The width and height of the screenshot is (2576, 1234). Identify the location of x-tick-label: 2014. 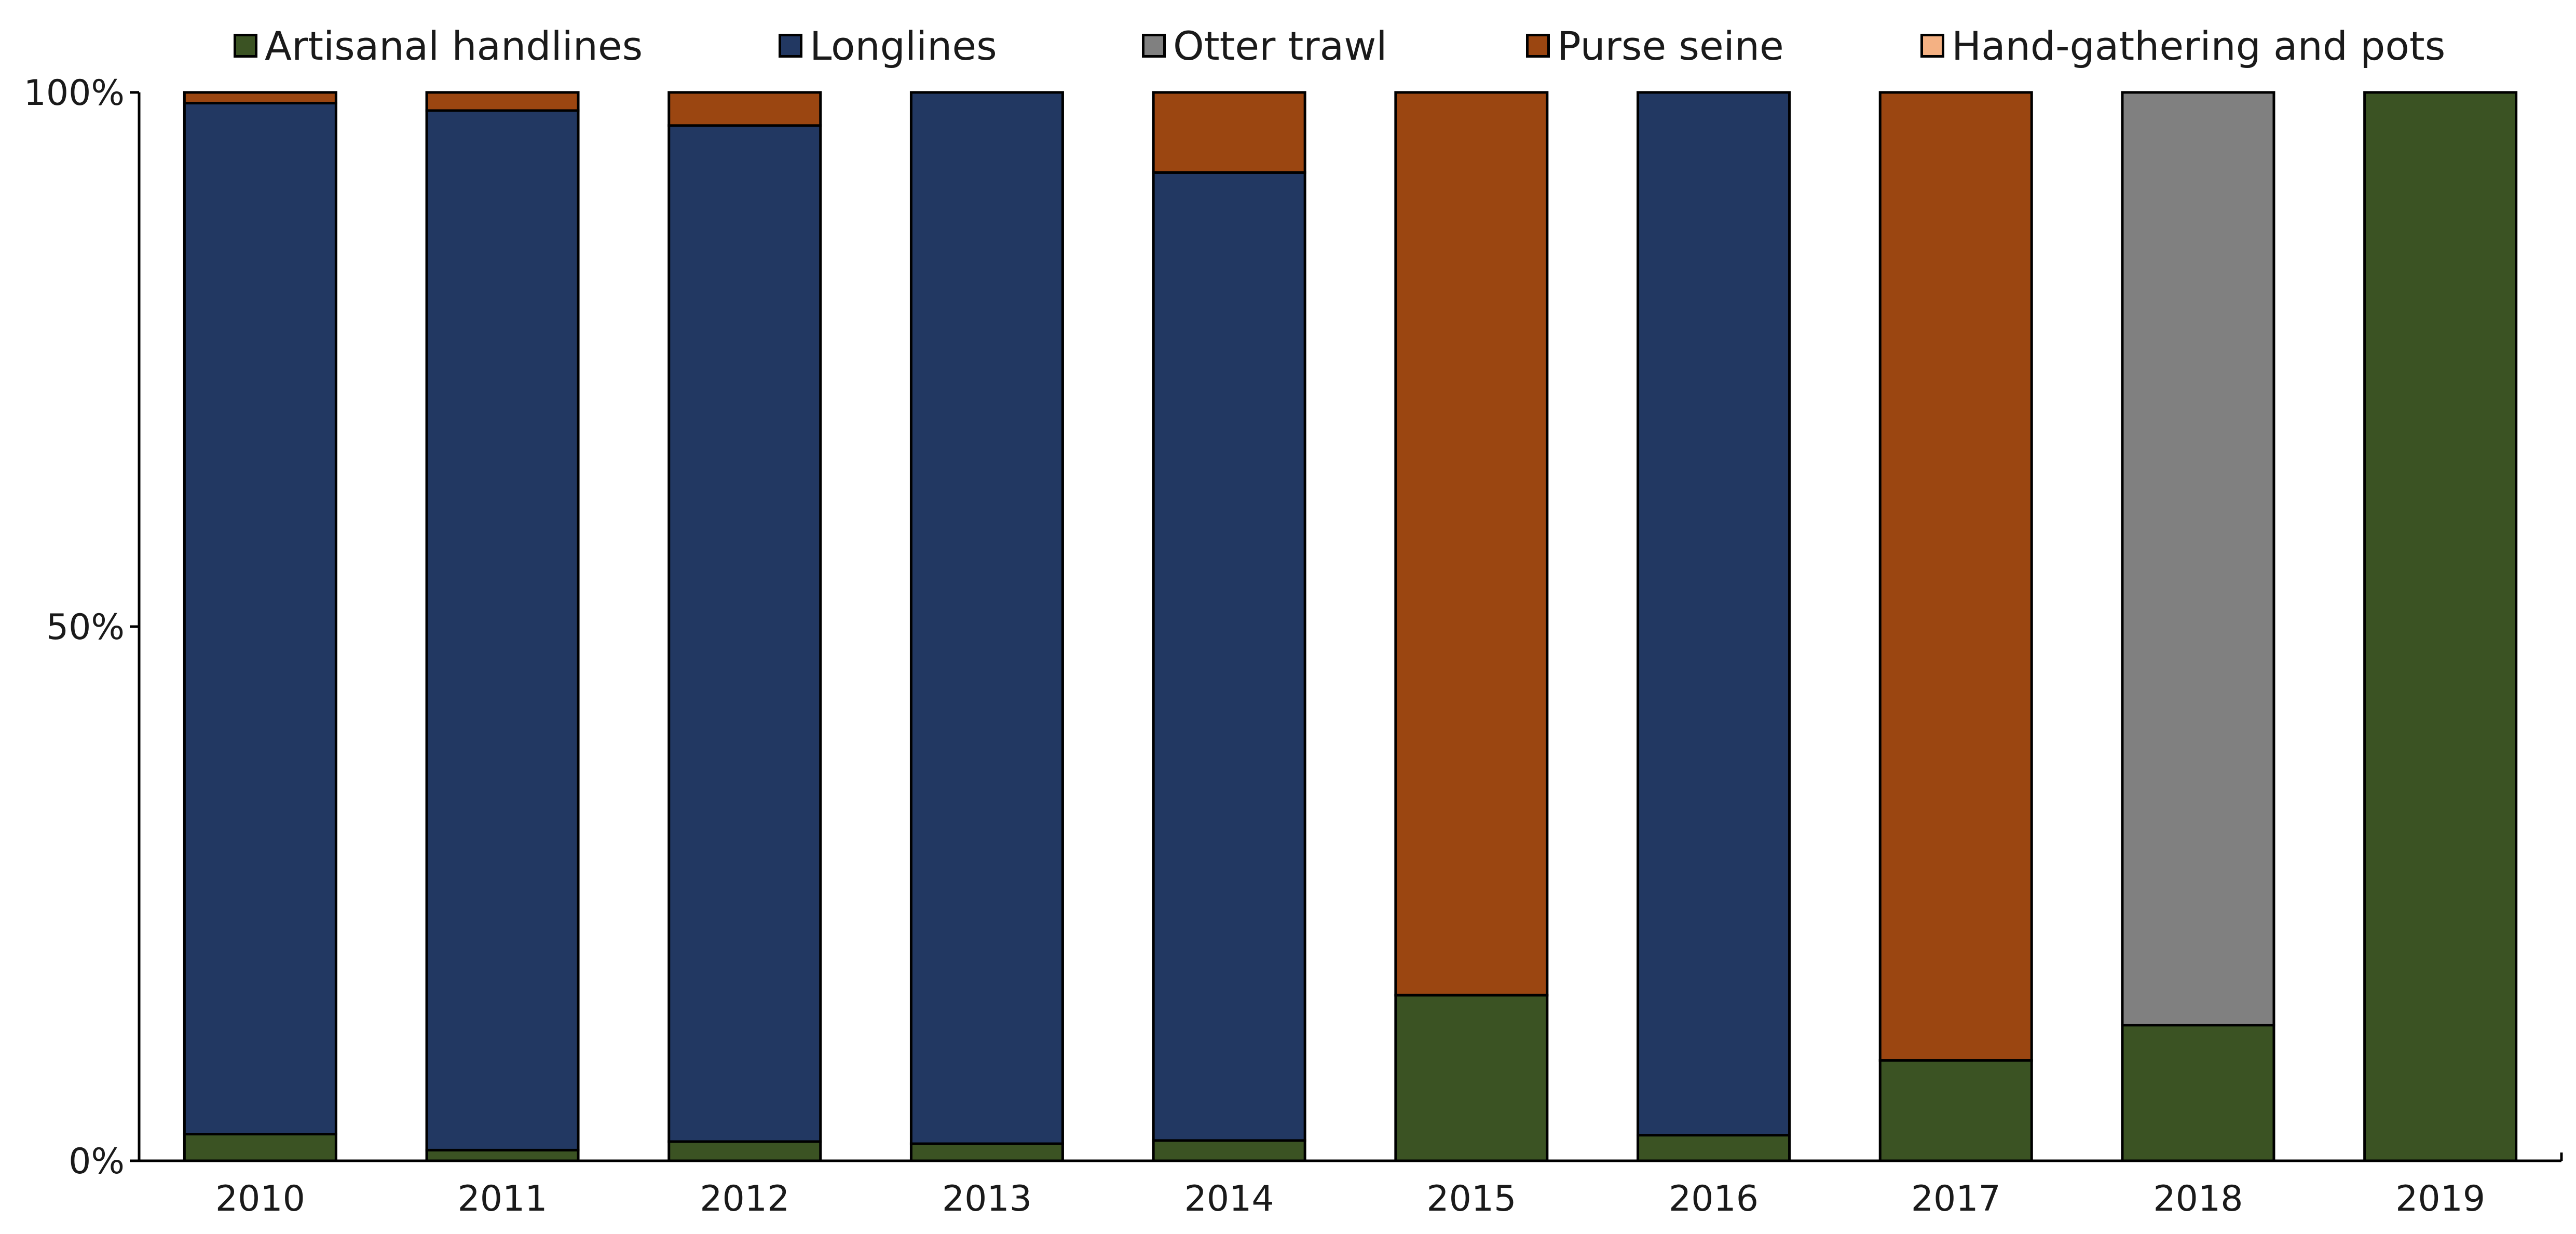
(1229, 1198).